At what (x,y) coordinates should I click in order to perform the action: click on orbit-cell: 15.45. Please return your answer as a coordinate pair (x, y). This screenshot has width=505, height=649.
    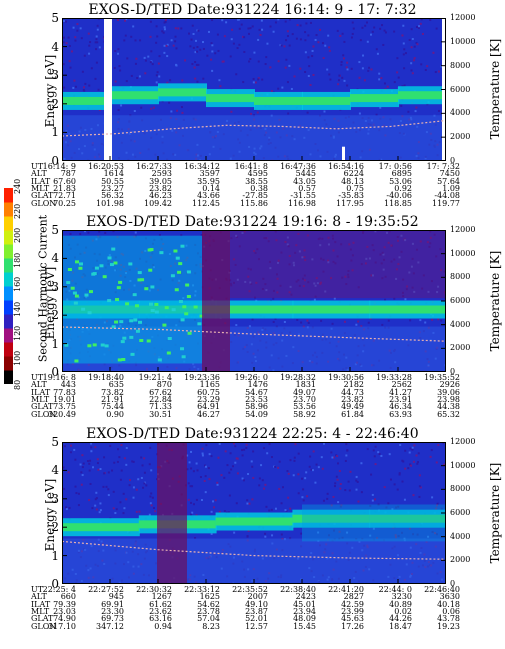
    Looking at the image, I should click on (304, 626).